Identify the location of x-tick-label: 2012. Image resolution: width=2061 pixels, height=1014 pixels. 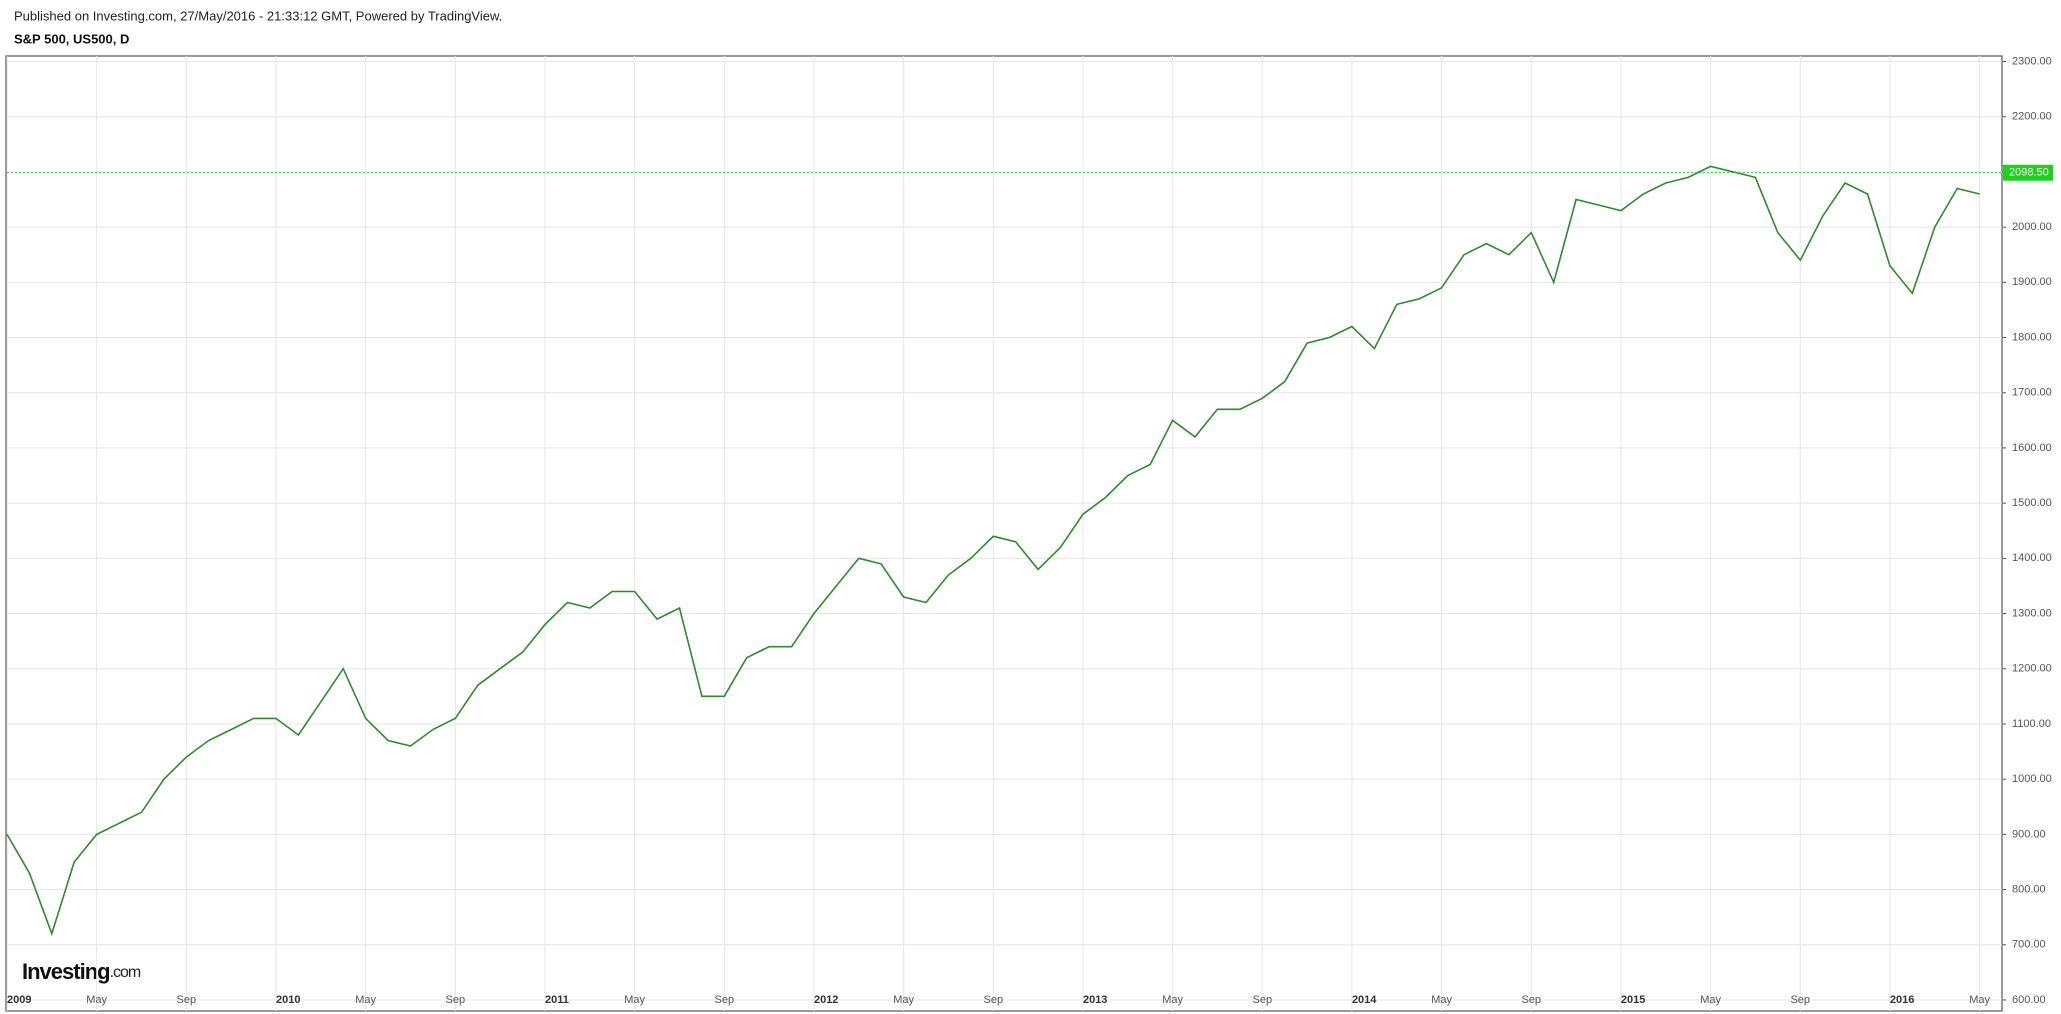
(826, 1000).